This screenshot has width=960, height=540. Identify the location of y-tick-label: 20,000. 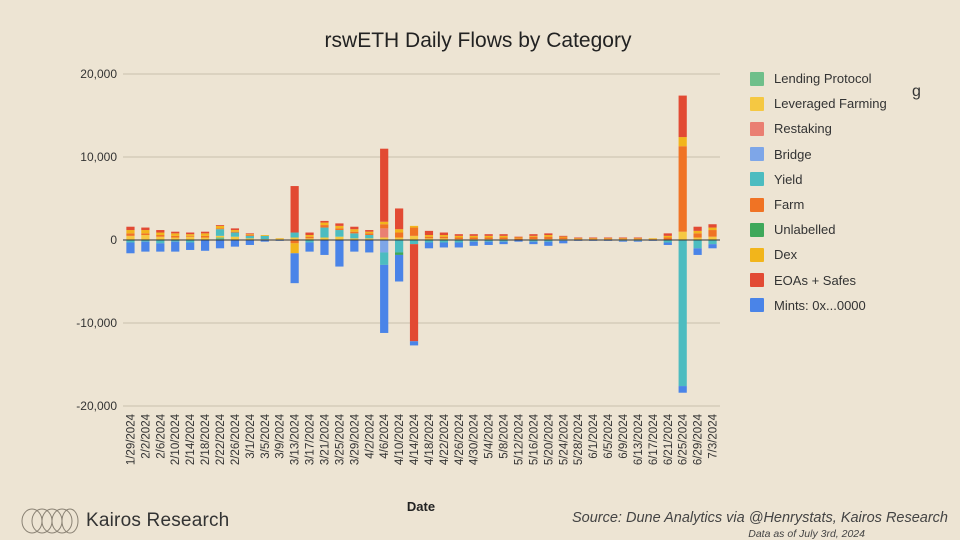
(98, 74).